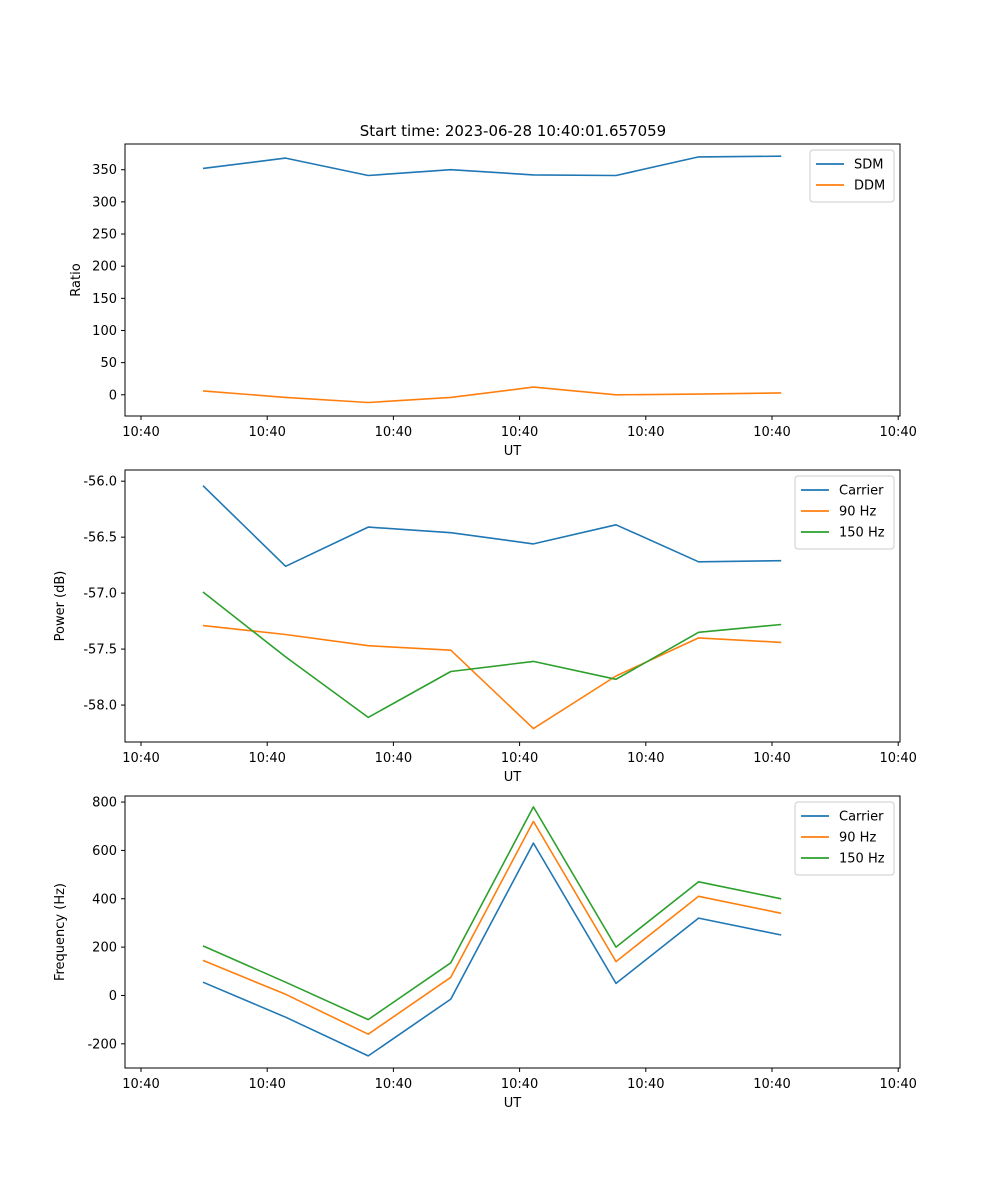 The height and width of the screenshot is (1200, 1000). Describe the element at coordinates (76, 279) in the screenshot. I see `y-axis-label: Ratio` at that location.